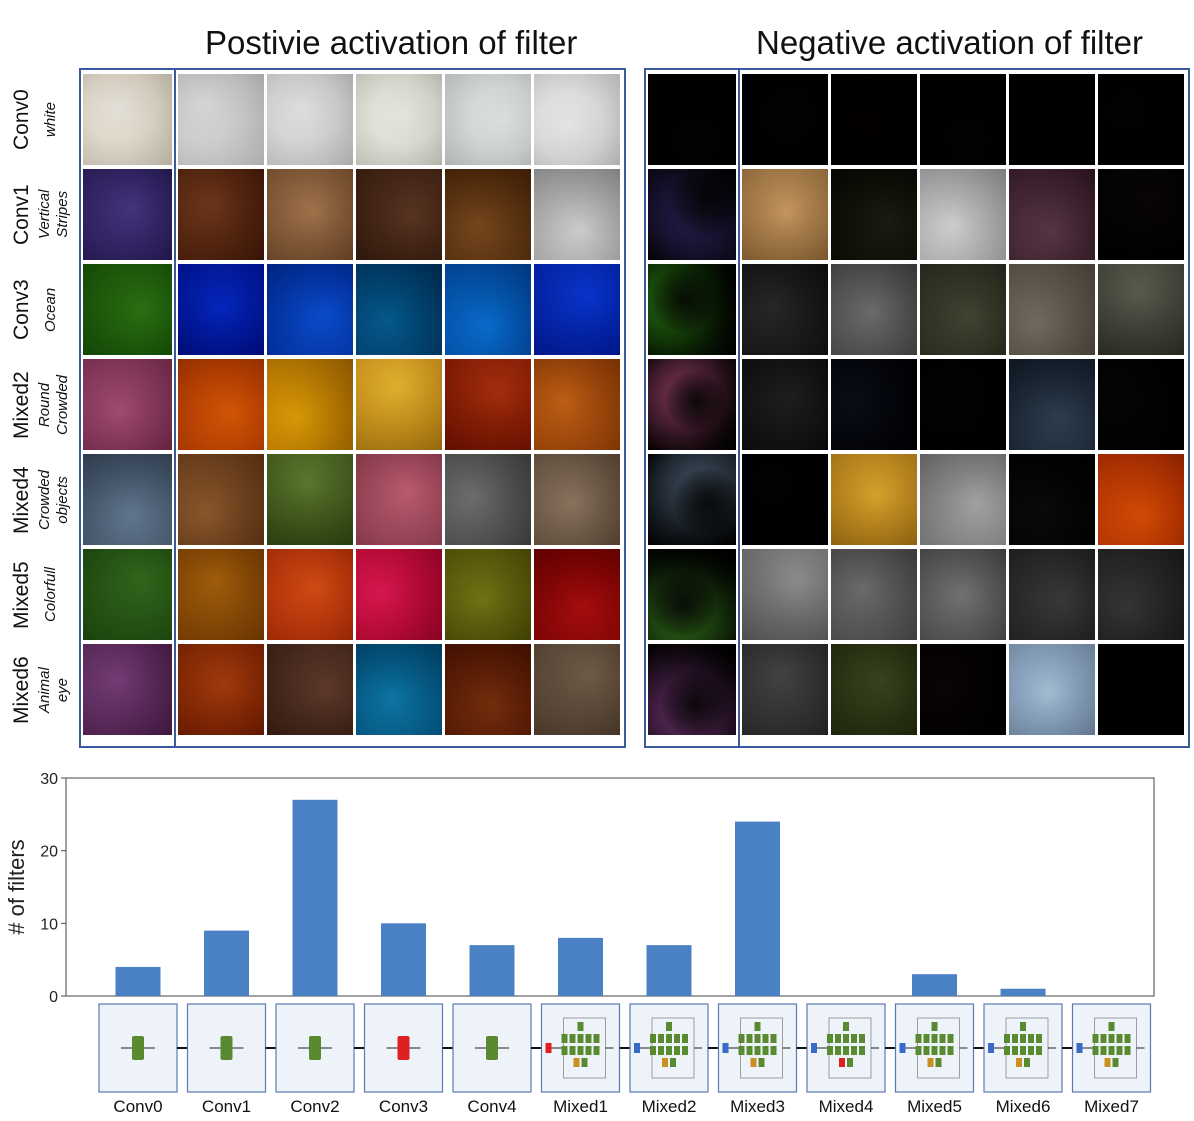 Image resolution: width=1194 pixels, height=1121 pixels. I want to click on category-label: Conv0, so click(137, 1106).